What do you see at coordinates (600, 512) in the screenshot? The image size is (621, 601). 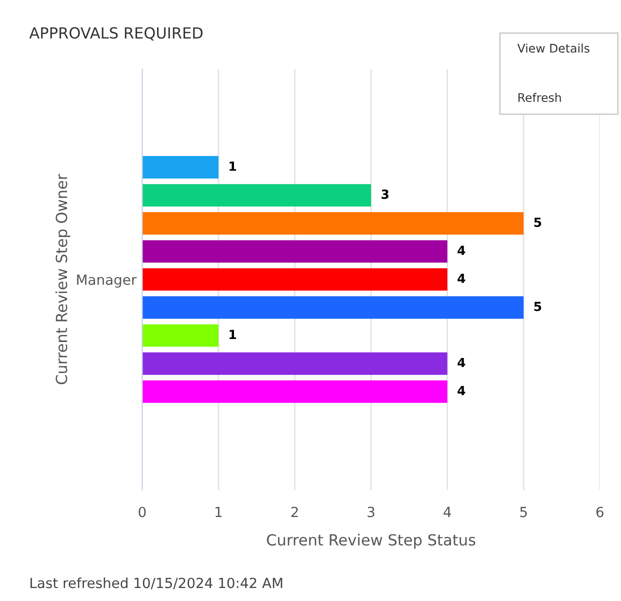 I see `x-tick-label: 6` at bounding box center [600, 512].